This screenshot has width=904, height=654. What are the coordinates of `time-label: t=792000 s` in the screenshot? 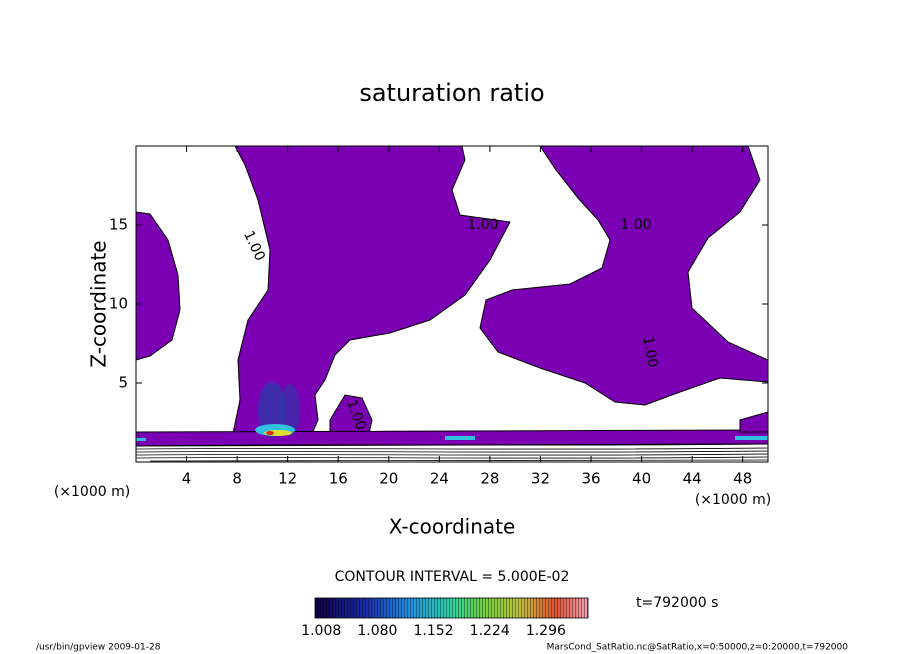 It's located at (677, 603).